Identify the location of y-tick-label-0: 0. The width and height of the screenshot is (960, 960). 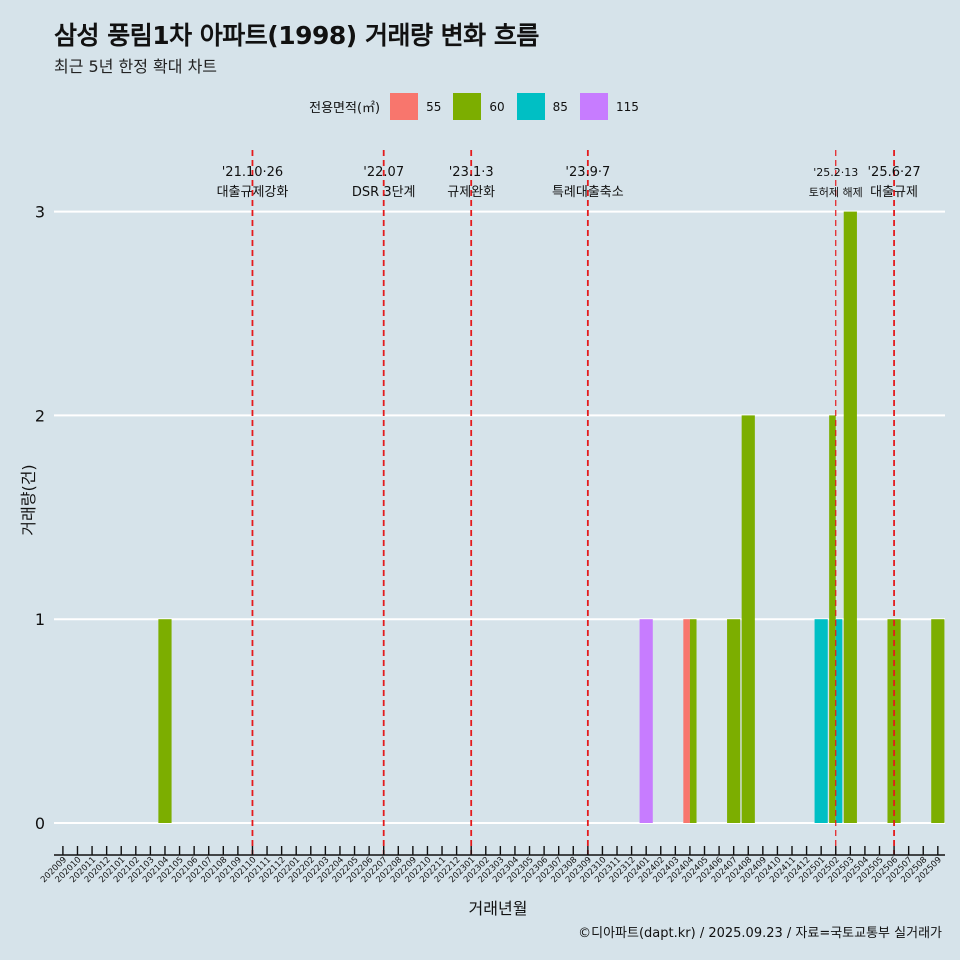
(40, 823).